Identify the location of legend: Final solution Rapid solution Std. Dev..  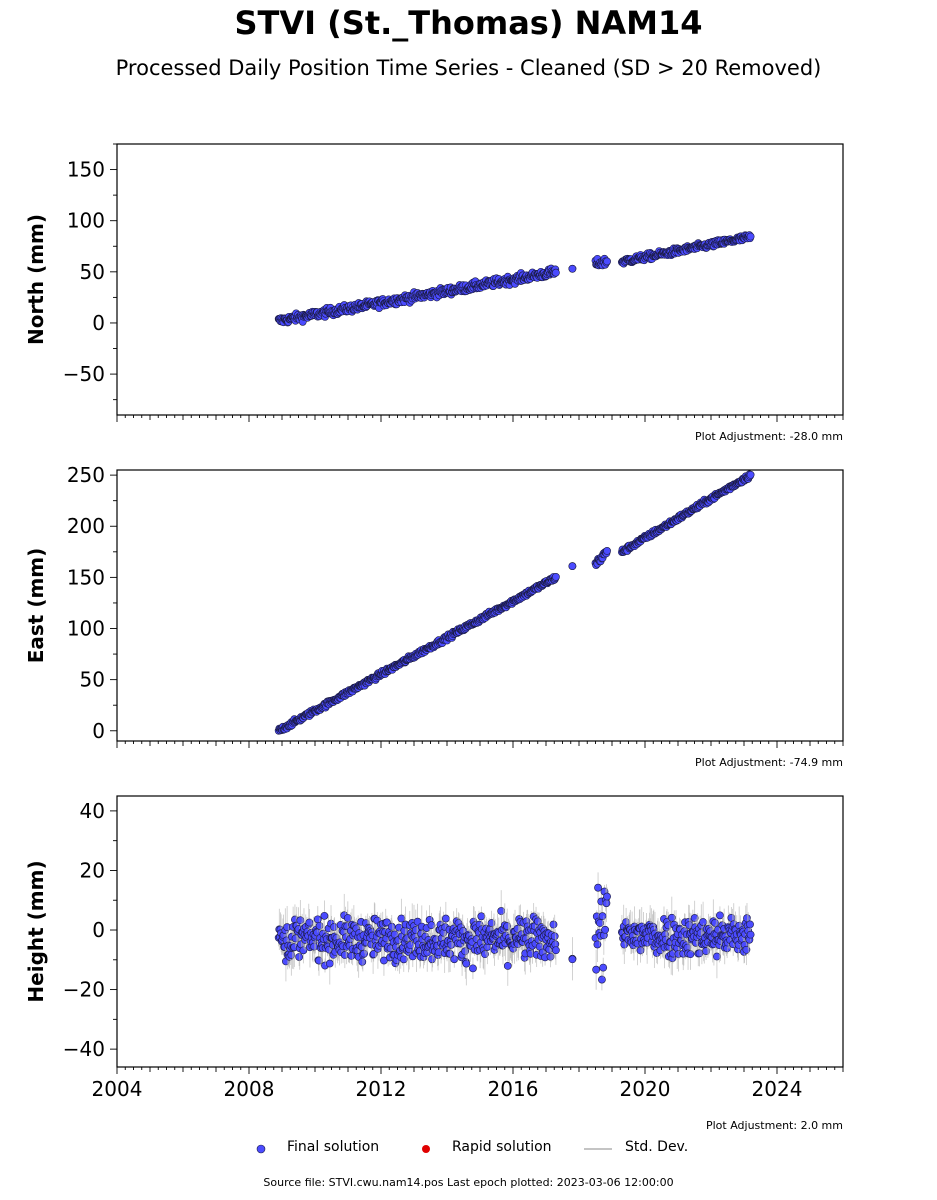
(468, 1148).